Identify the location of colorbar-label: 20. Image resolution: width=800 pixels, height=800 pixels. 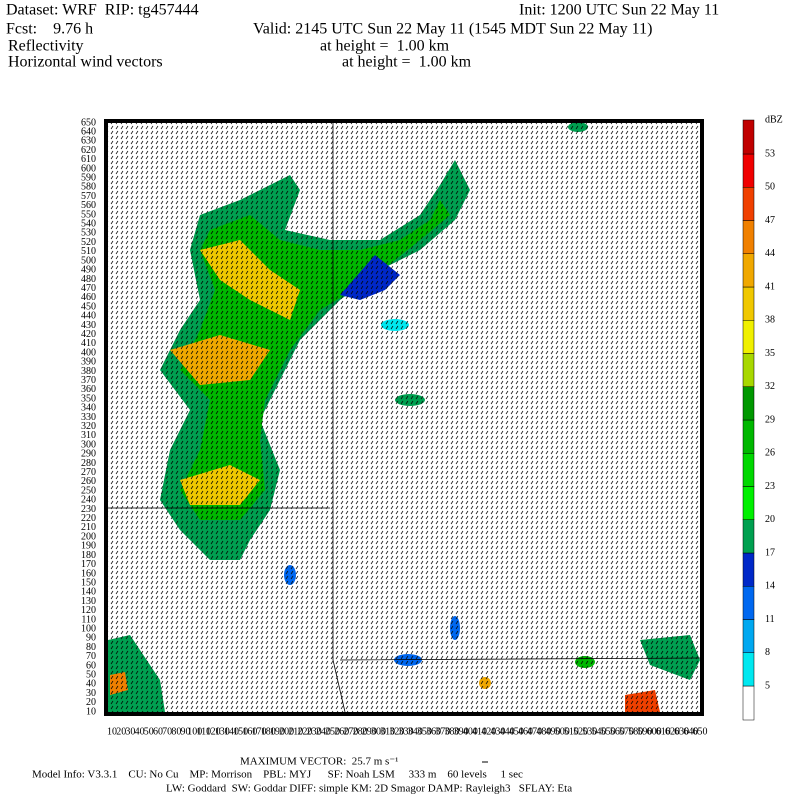
(770, 519).